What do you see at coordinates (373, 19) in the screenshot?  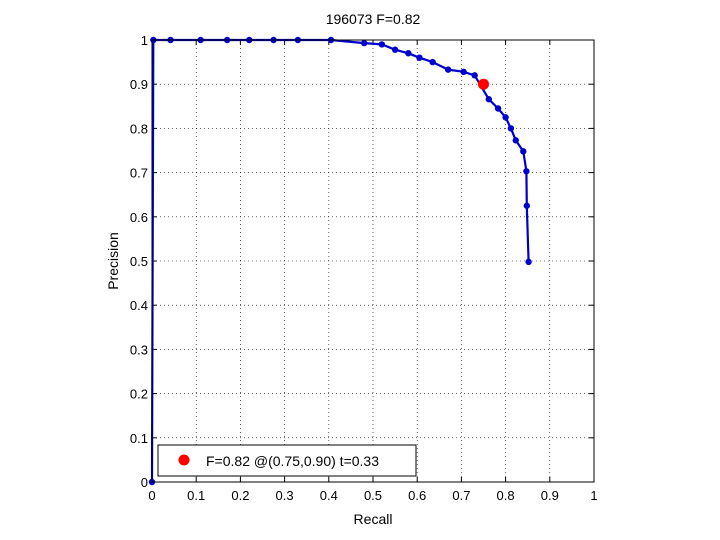 I see `chart-title: 196073 F=0.82` at bounding box center [373, 19].